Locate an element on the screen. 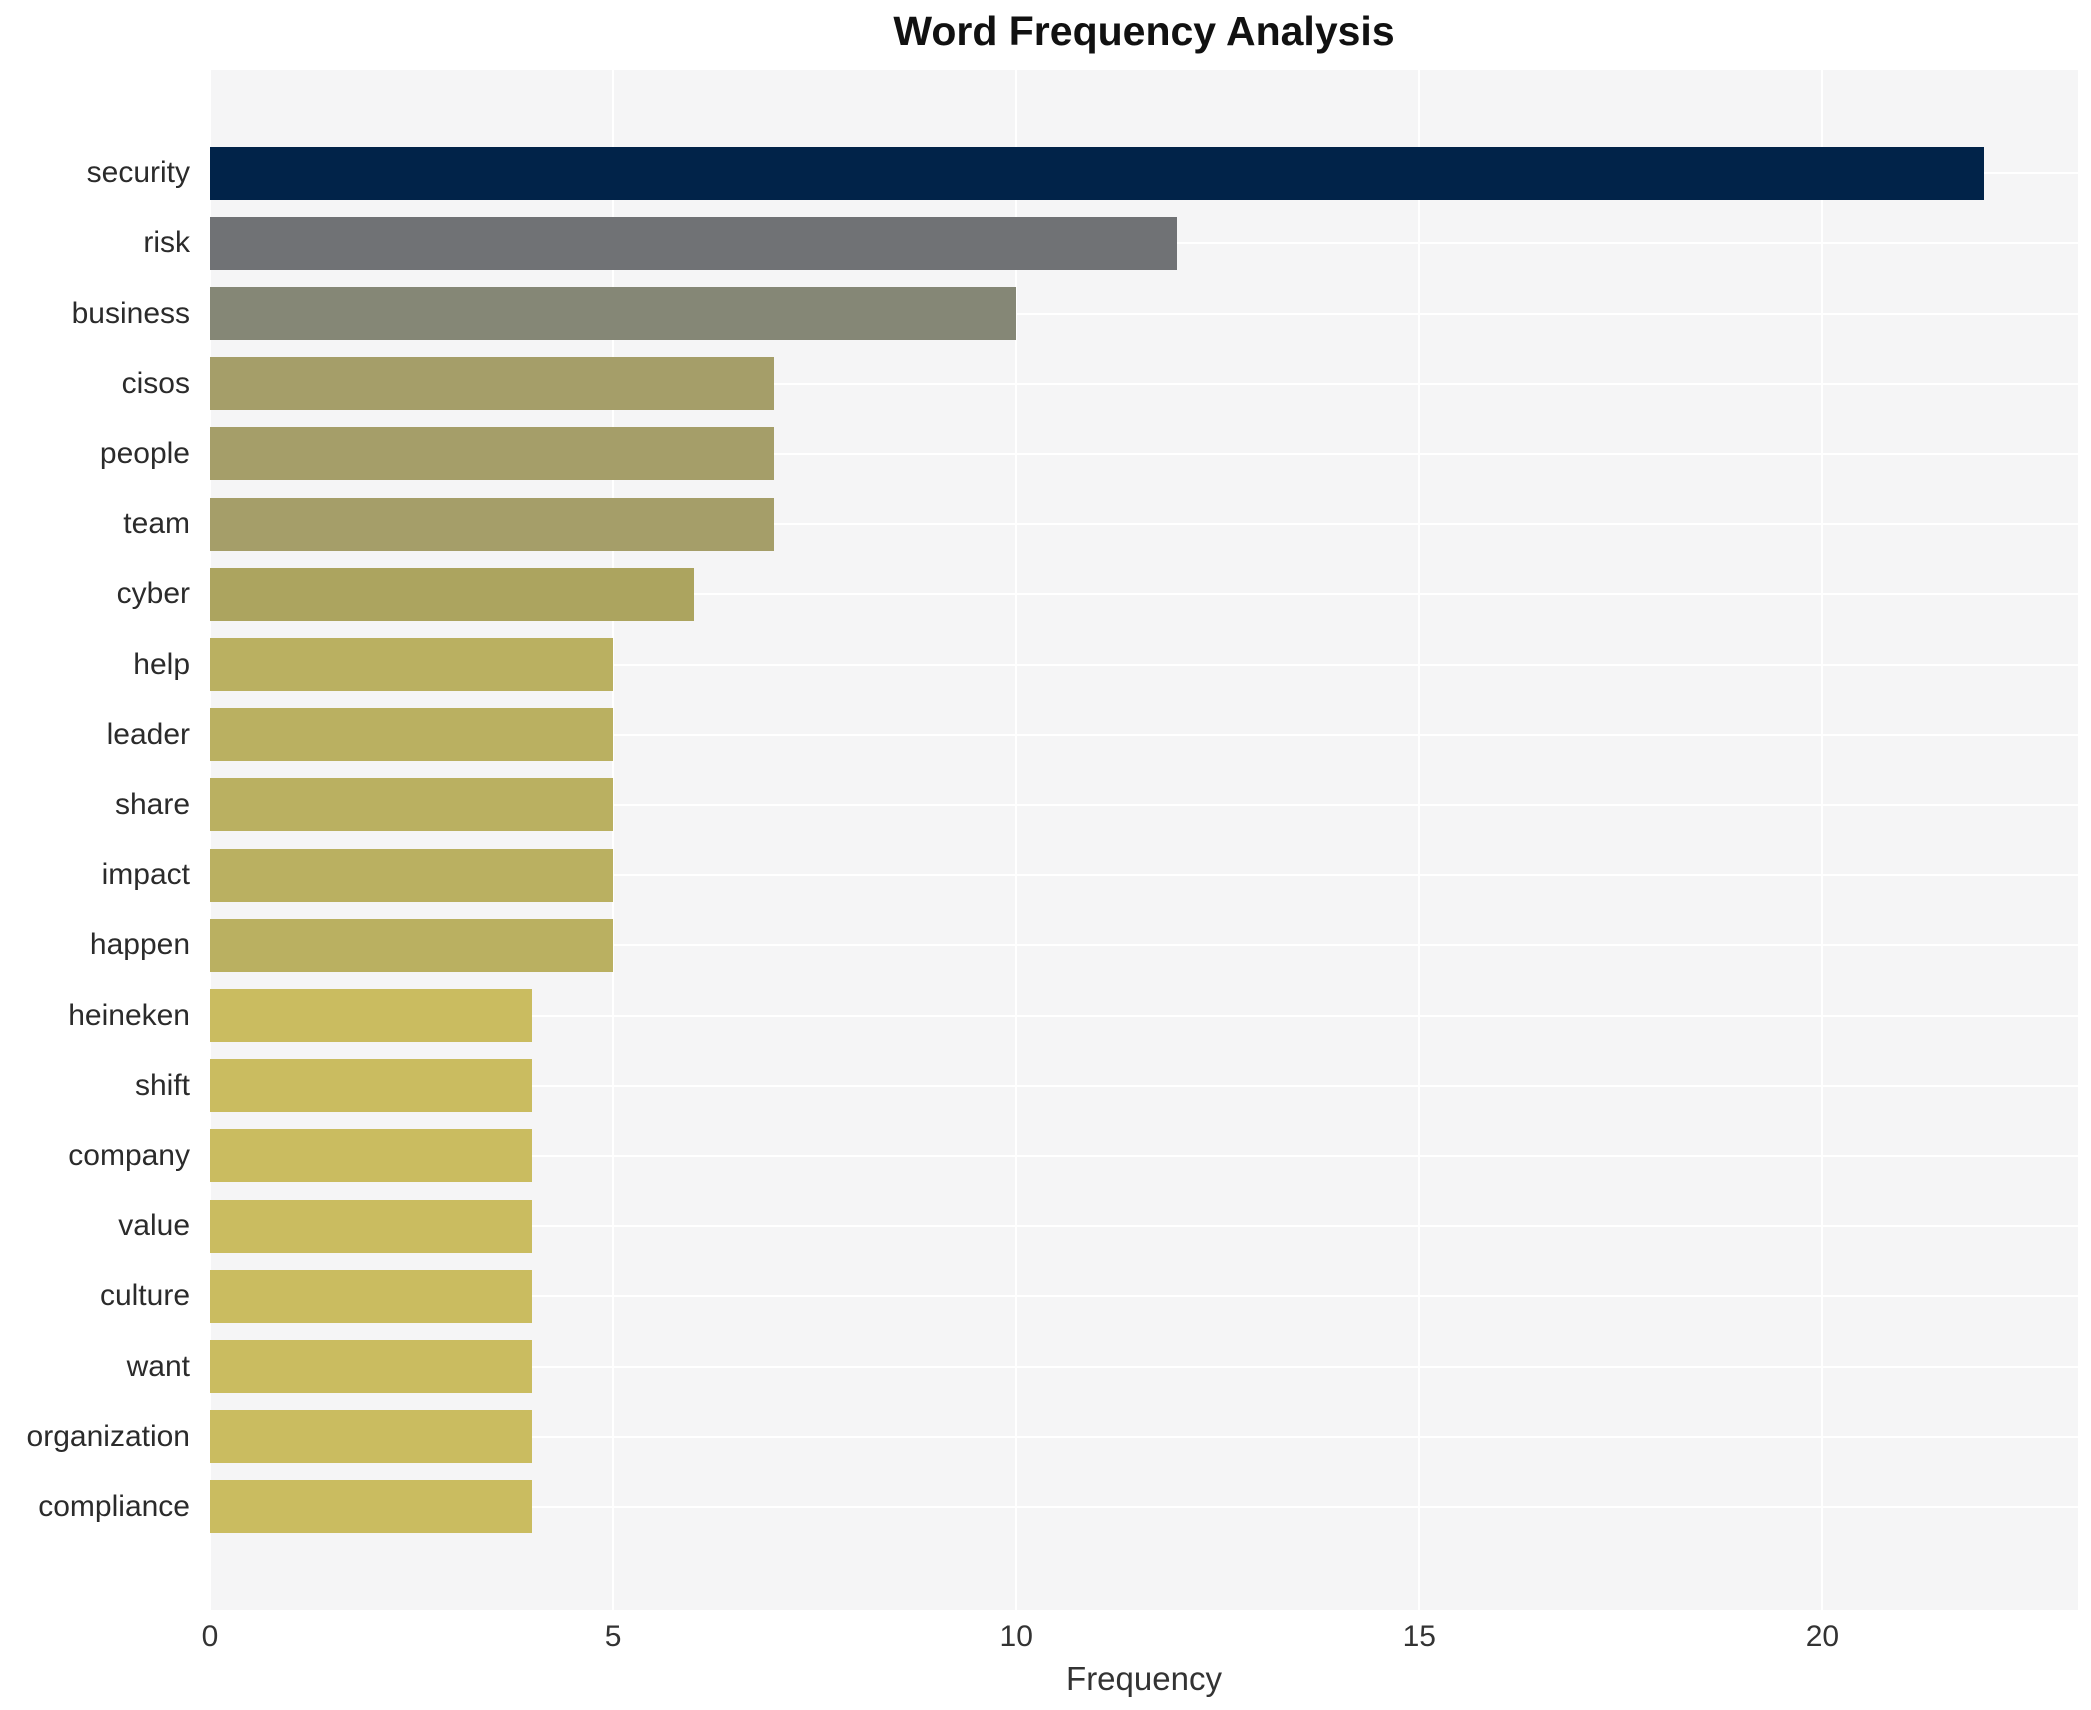 This screenshot has height=1710, width=2091. bar-culture is located at coordinates (371, 1296).